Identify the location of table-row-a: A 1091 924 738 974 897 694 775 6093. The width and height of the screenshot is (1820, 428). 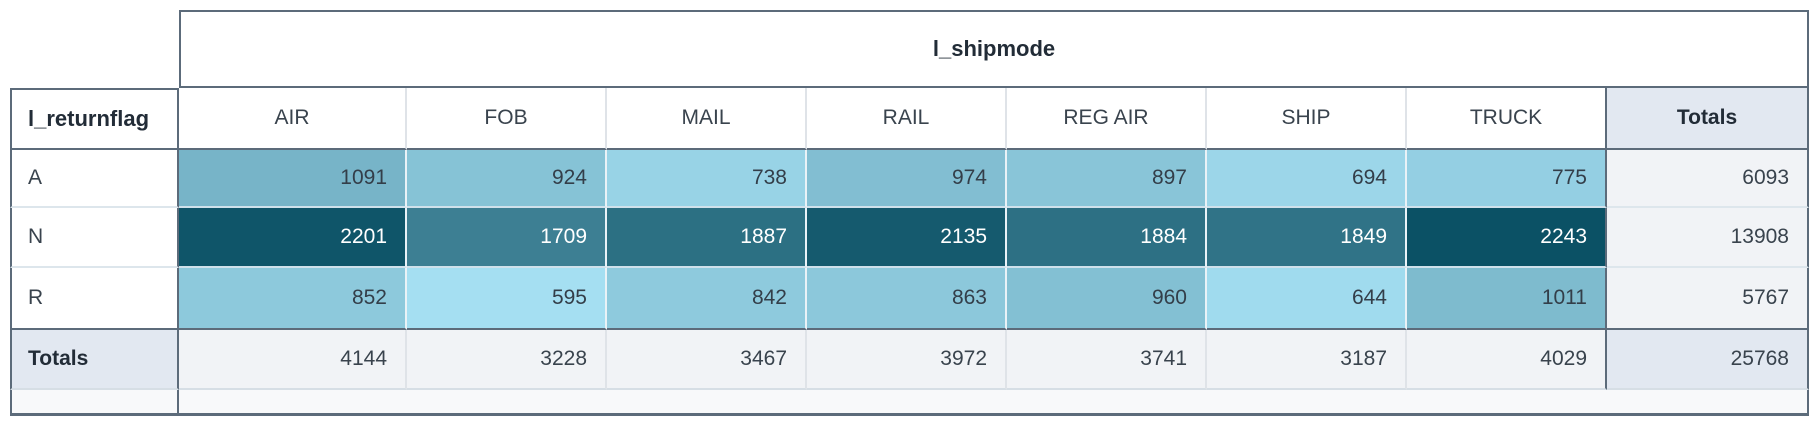
(909, 179).